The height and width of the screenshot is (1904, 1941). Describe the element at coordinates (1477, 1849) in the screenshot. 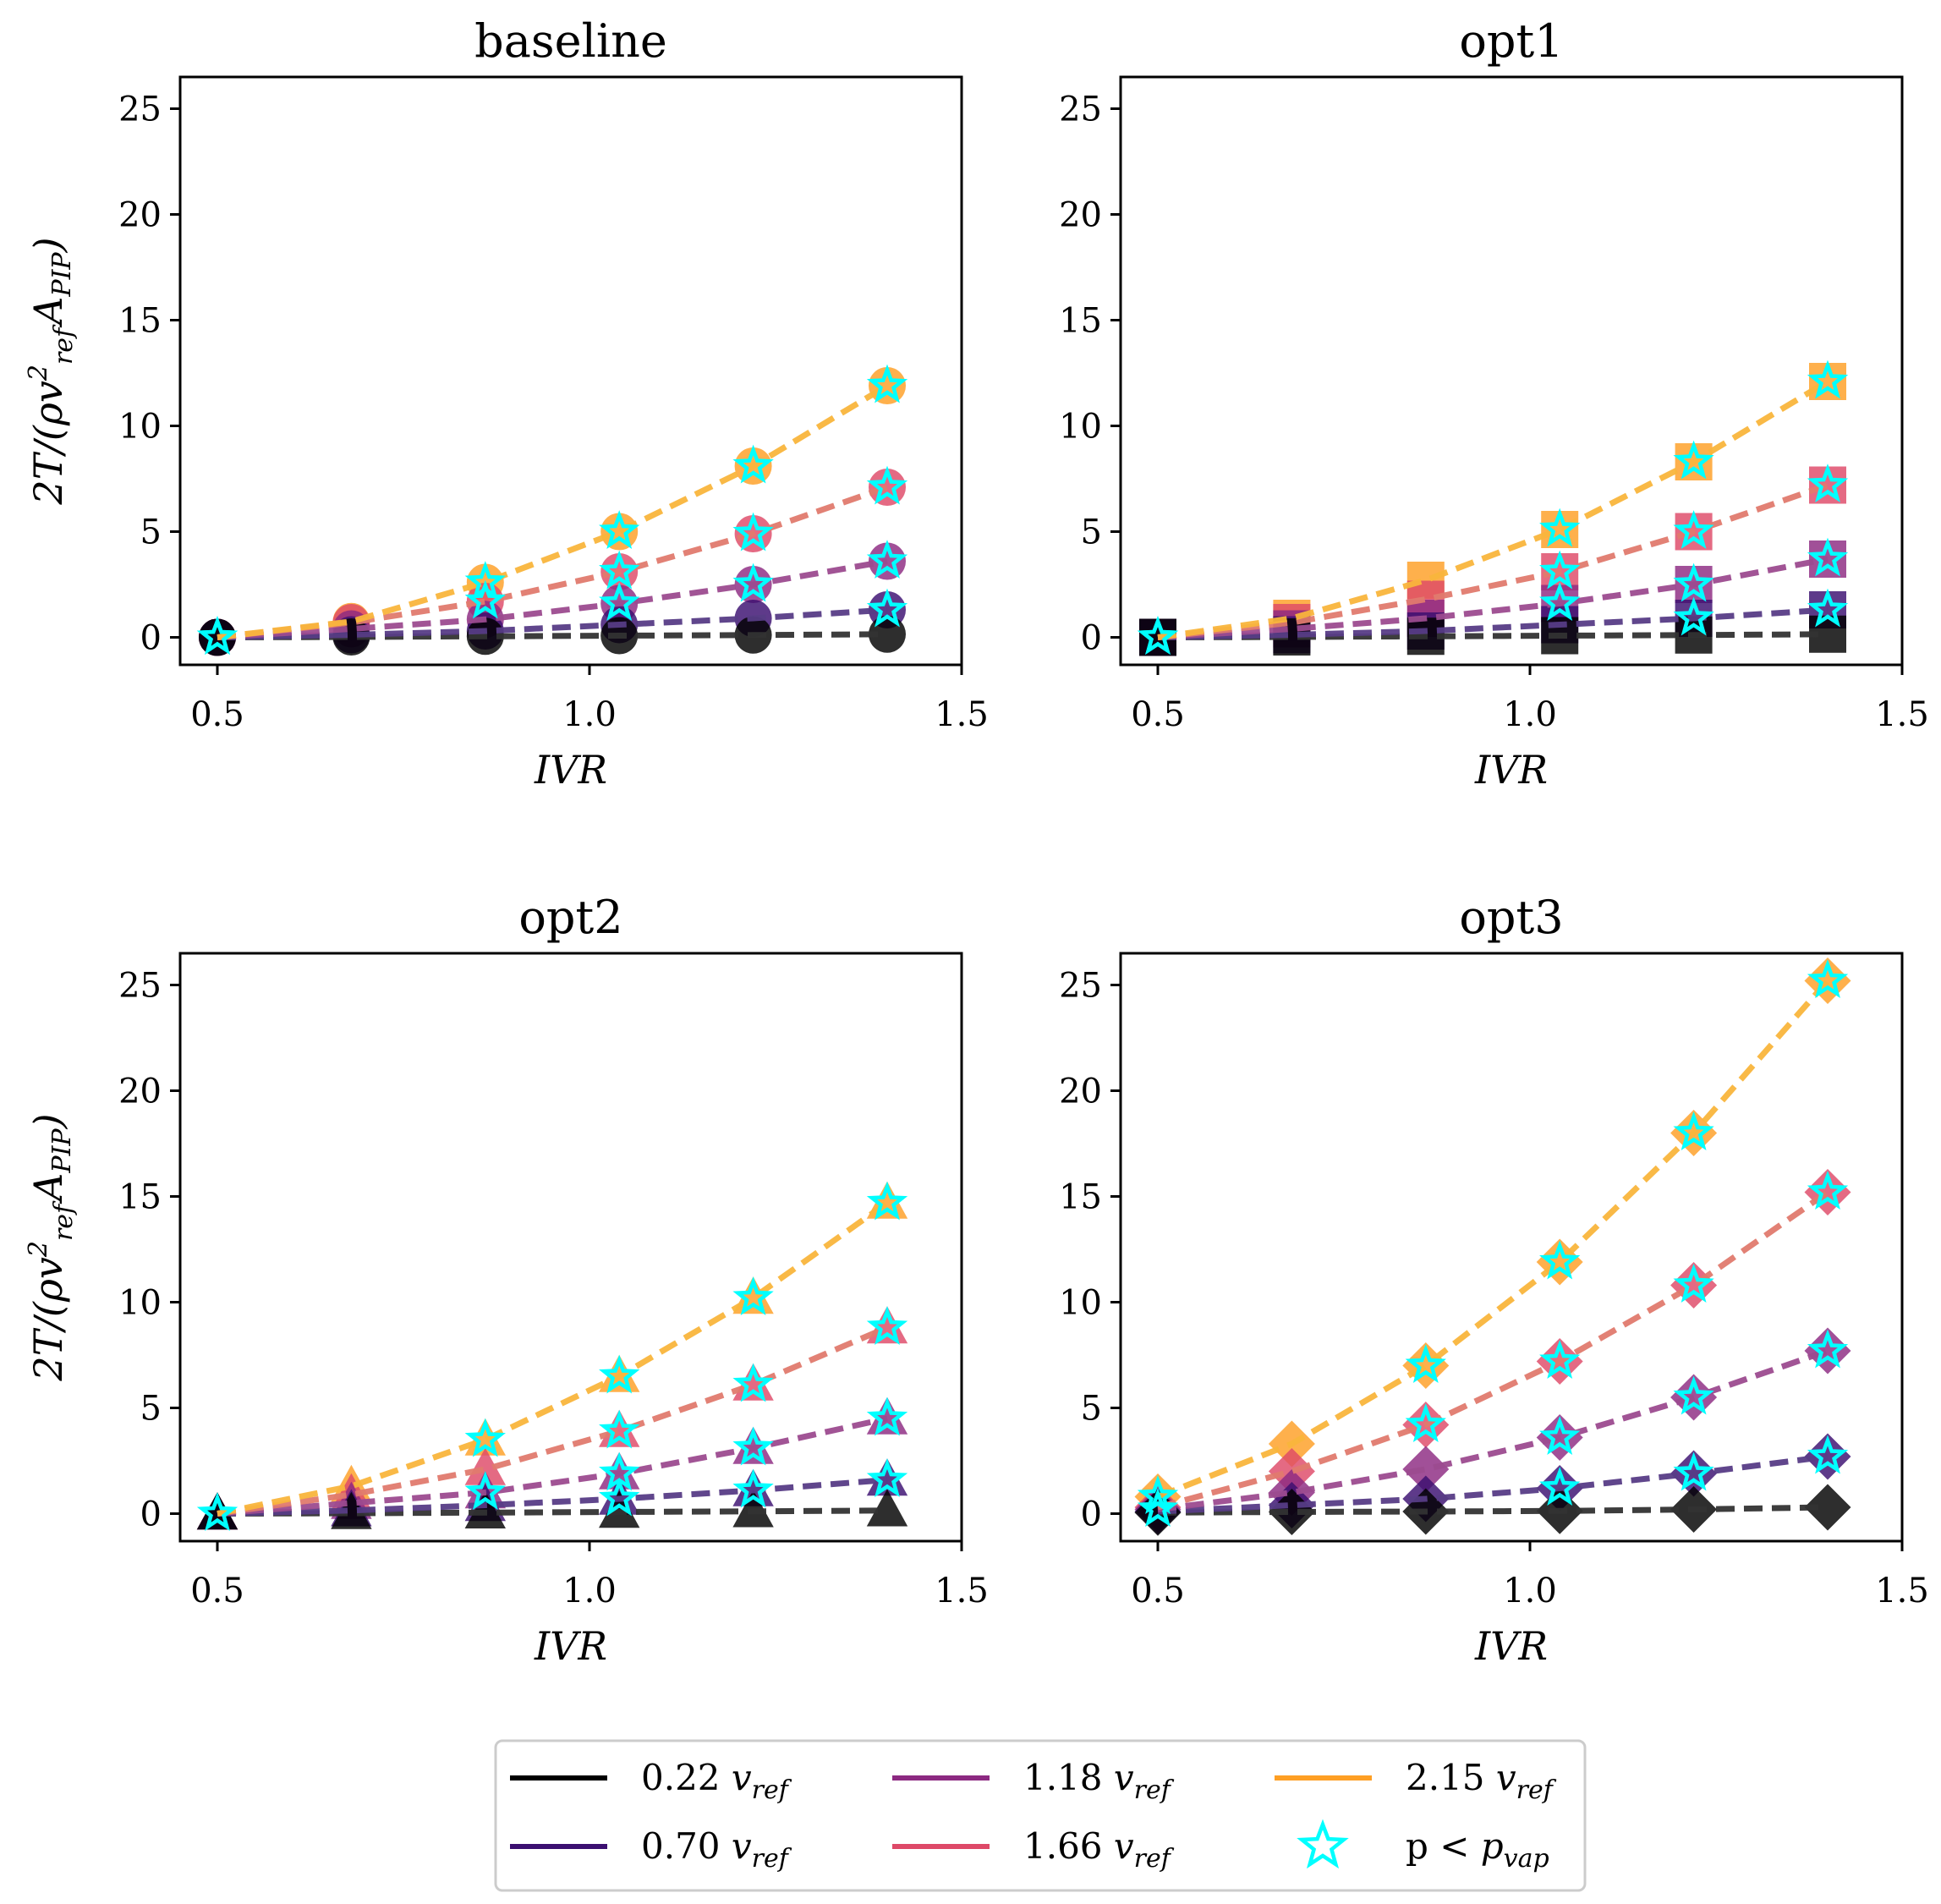

I see `legend-label: p < pvap` at that location.